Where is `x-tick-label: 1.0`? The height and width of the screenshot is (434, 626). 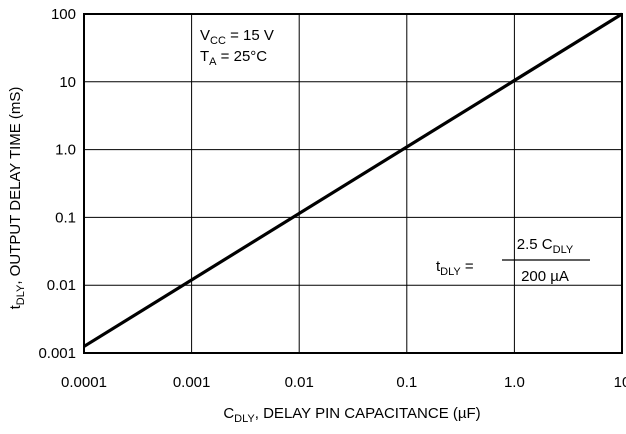
x-tick-label: 1.0 is located at coordinates (514, 382).